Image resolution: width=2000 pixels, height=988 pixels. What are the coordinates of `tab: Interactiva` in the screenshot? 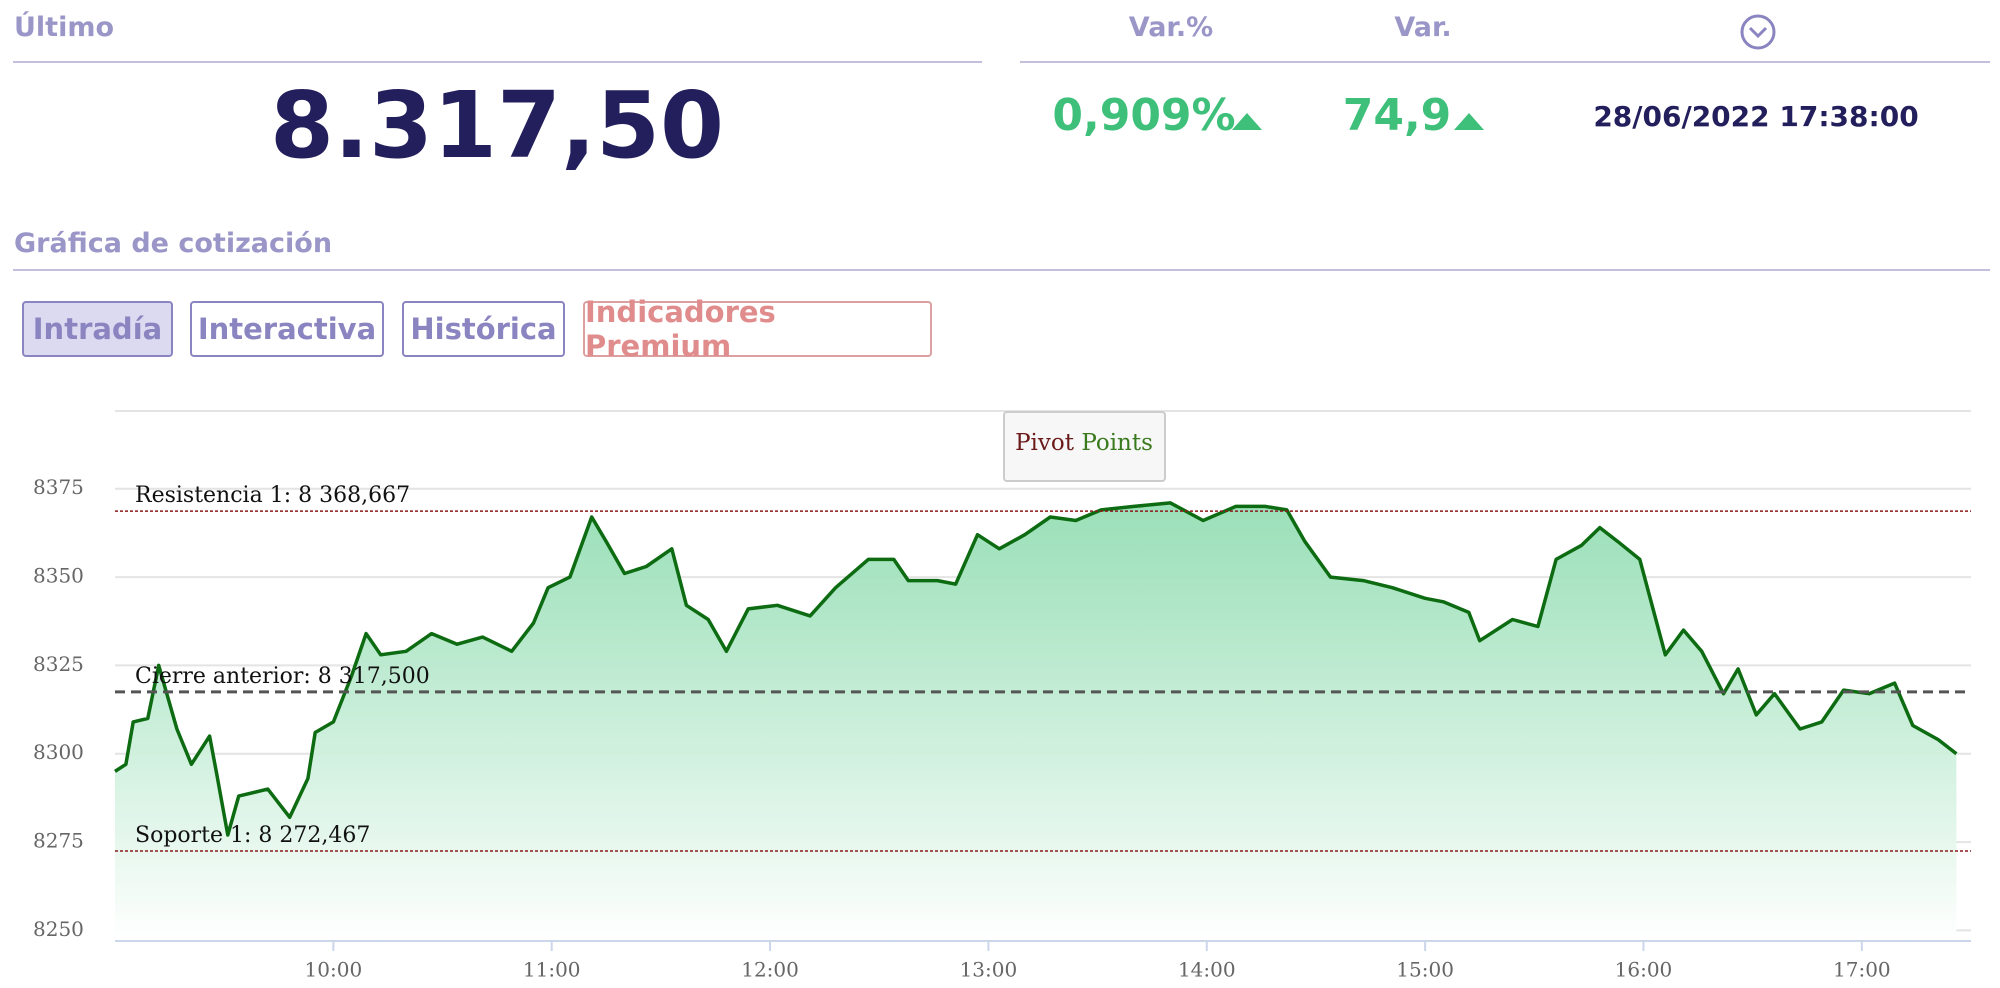 It's located at (287, 329).